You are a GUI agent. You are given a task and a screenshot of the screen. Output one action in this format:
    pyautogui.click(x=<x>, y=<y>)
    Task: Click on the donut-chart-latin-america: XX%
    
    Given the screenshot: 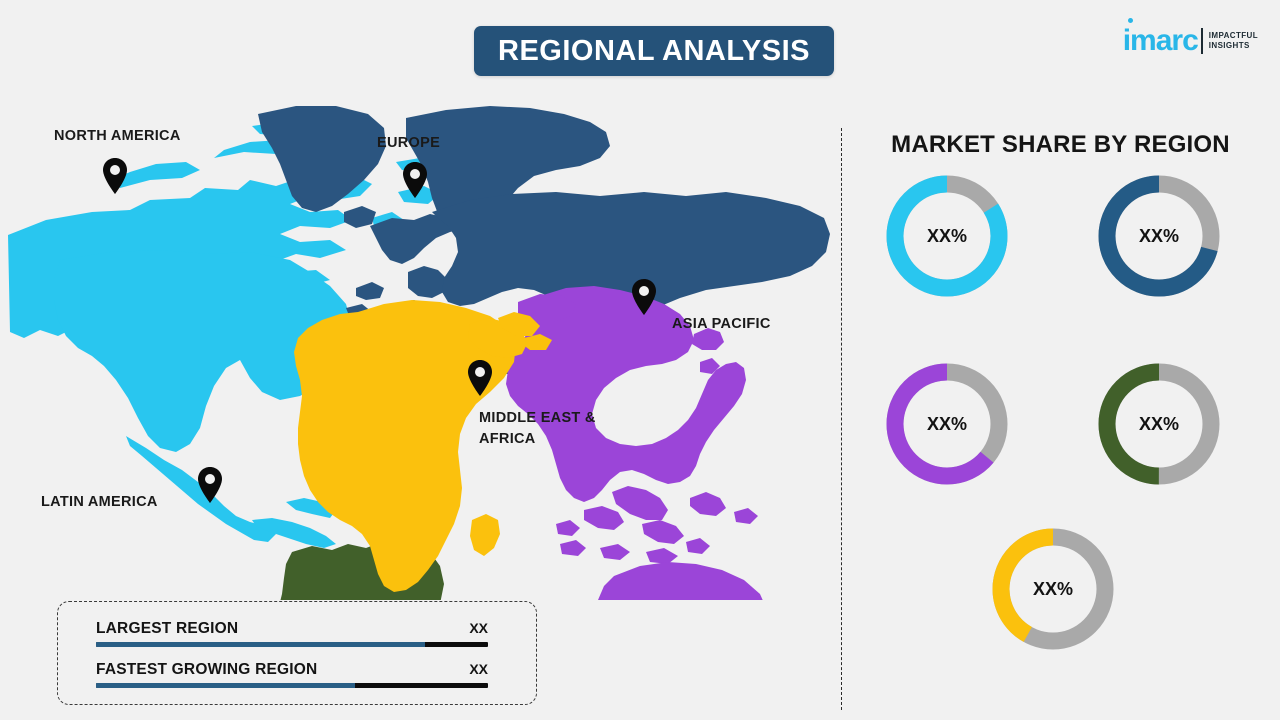 What is the action you would take?
    pyautogui.click(x=1159, y=424)
    